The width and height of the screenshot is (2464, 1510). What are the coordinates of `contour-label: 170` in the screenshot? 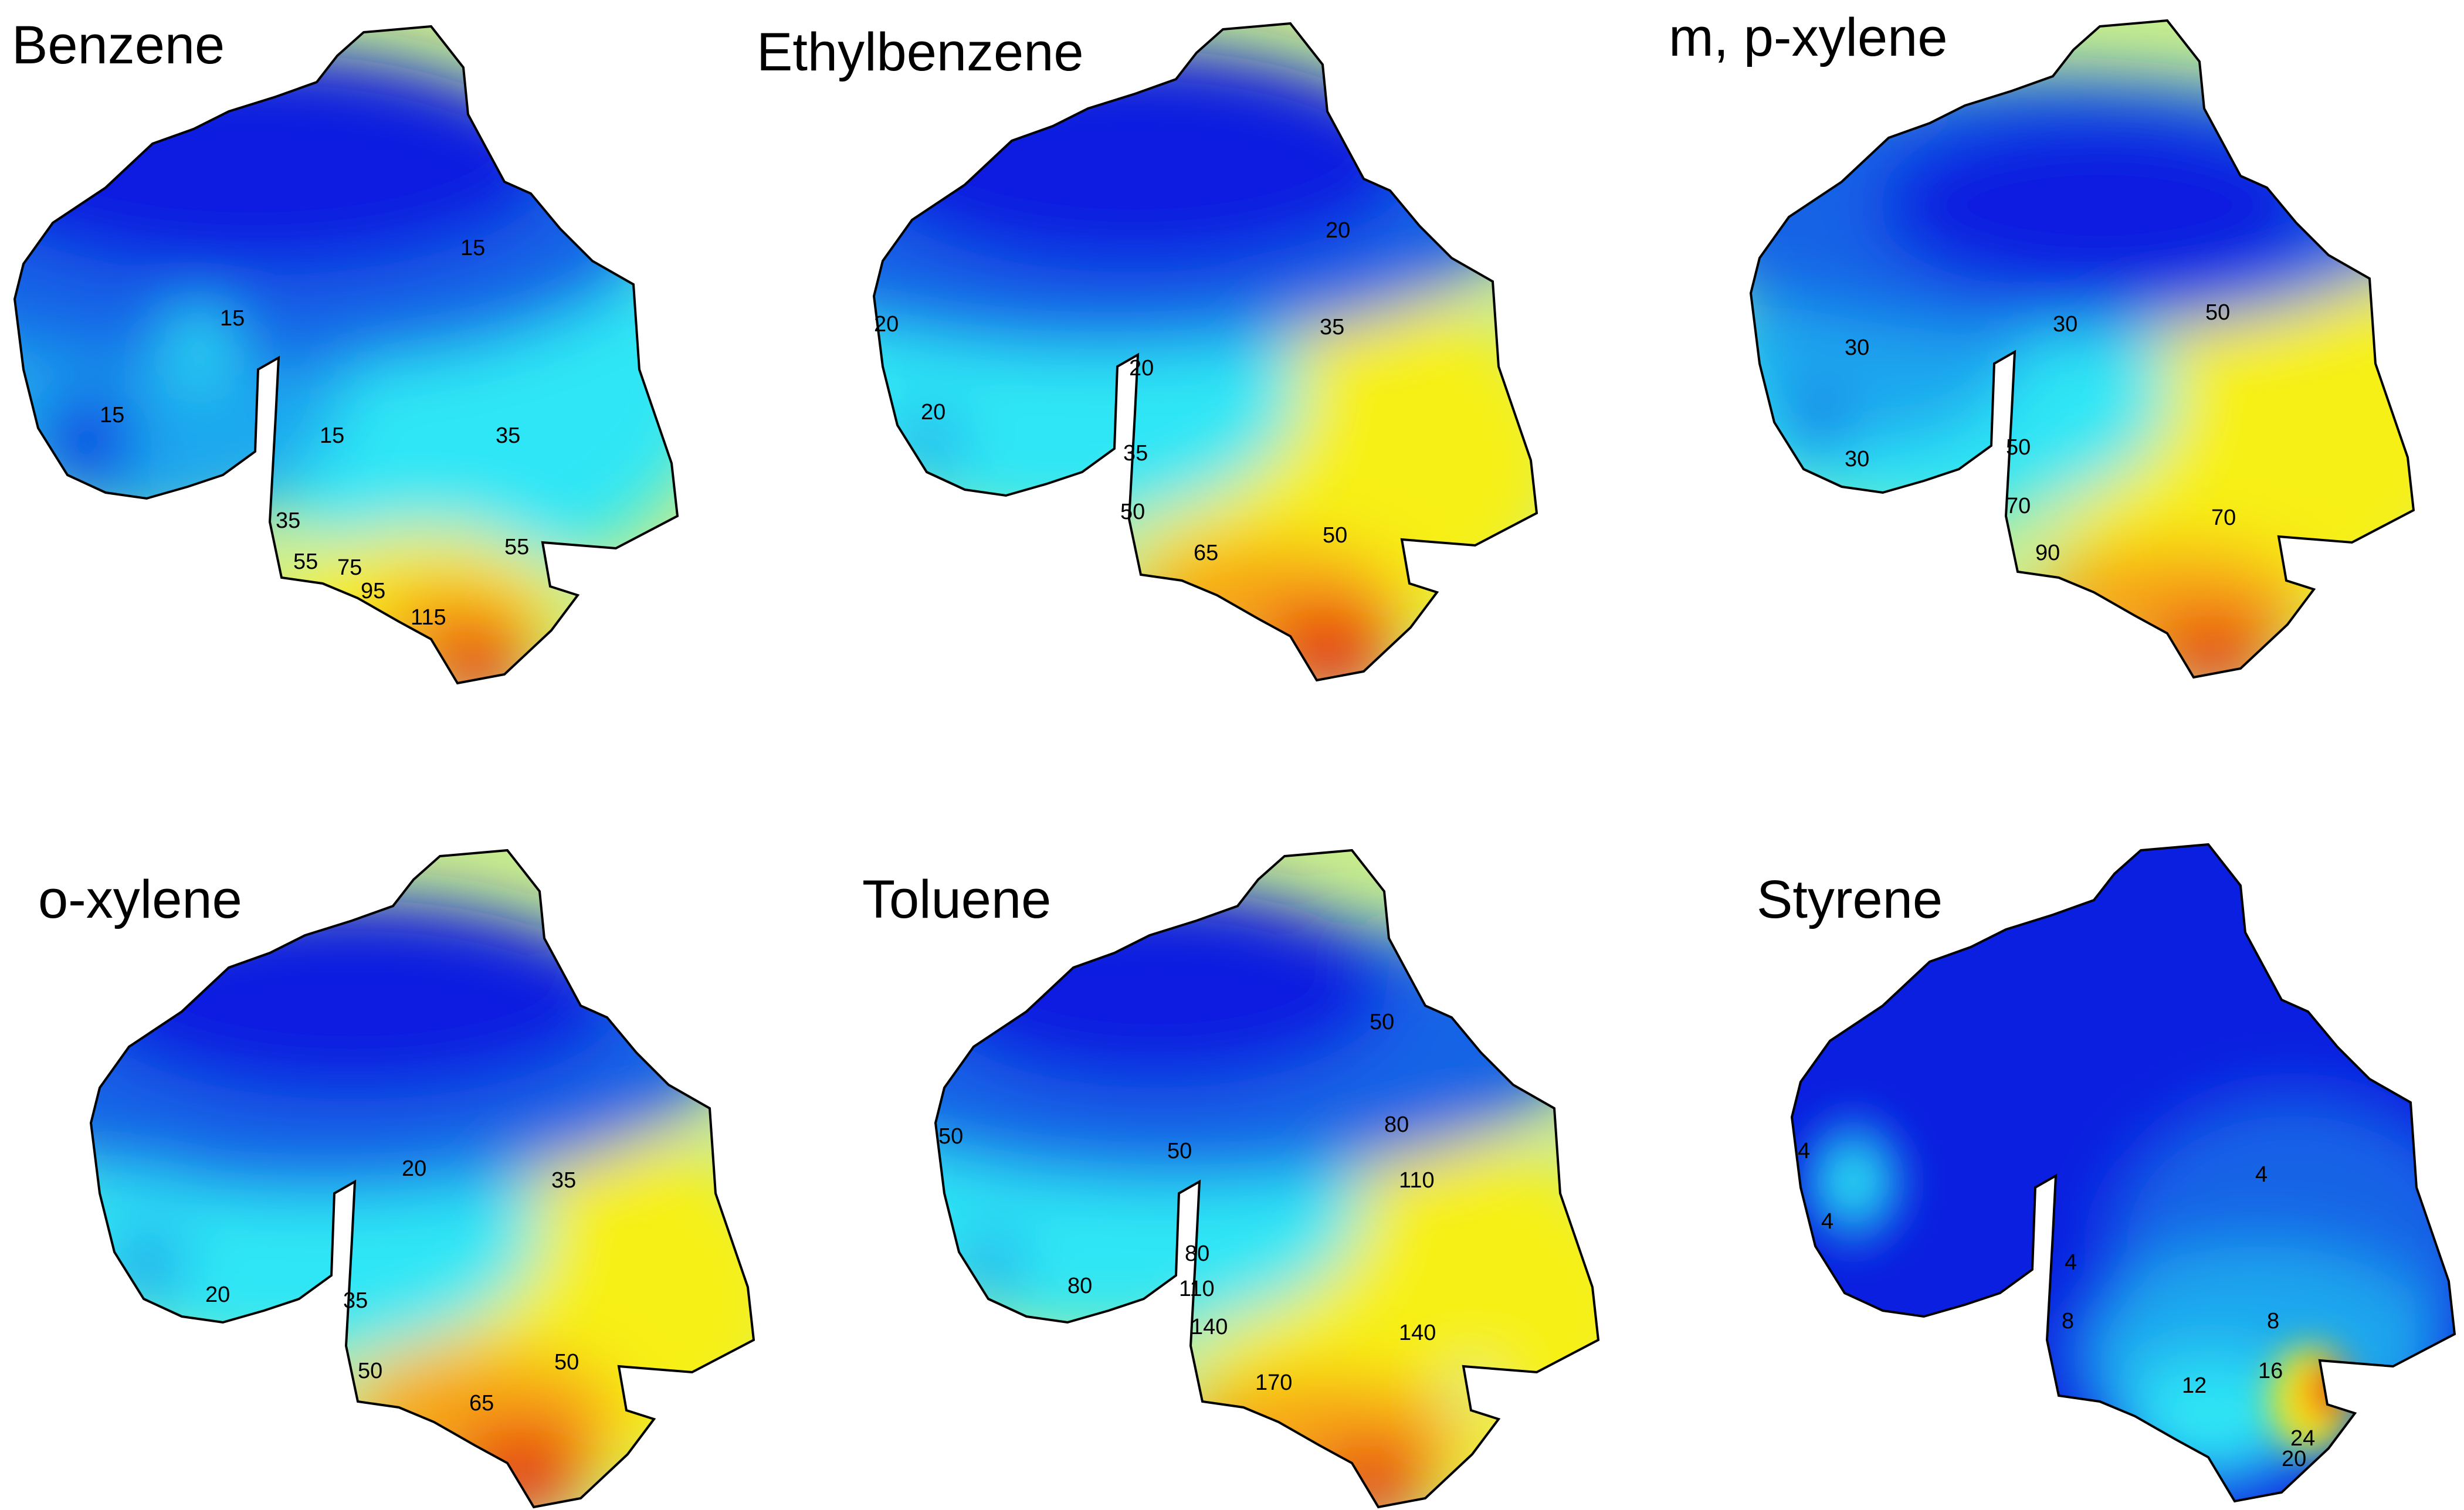 It's located at (1273, 1382).